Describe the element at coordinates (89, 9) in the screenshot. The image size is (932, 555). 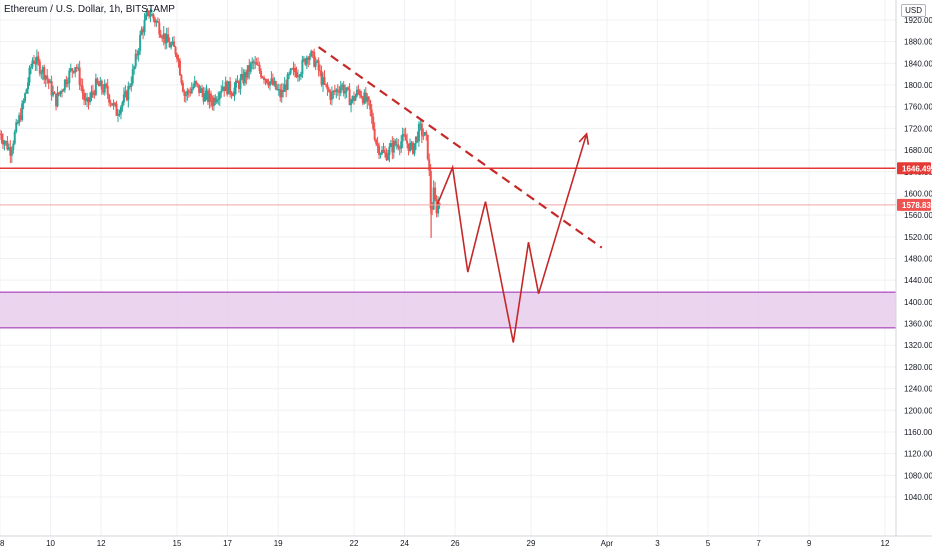
I see `symbol-title: Ethereum / U.S. Dollar, 1h, BITSTAMP` at that location.